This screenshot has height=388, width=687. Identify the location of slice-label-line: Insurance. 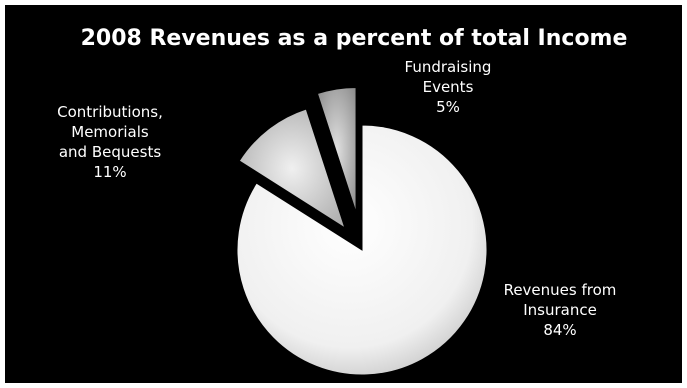
(560, 310).